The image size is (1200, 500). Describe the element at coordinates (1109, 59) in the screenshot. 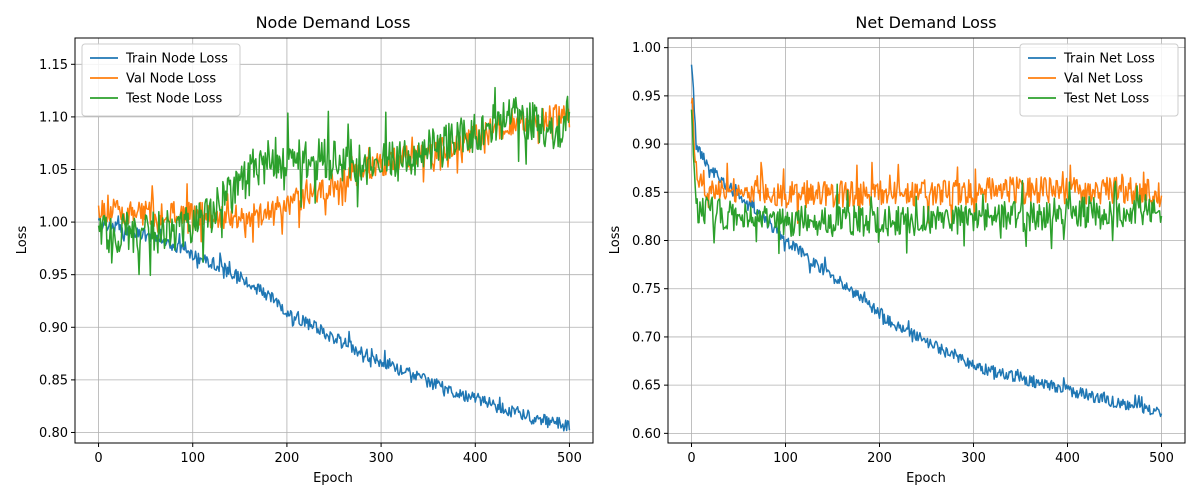

I see `legend-label: Train Net Loss` at that location.